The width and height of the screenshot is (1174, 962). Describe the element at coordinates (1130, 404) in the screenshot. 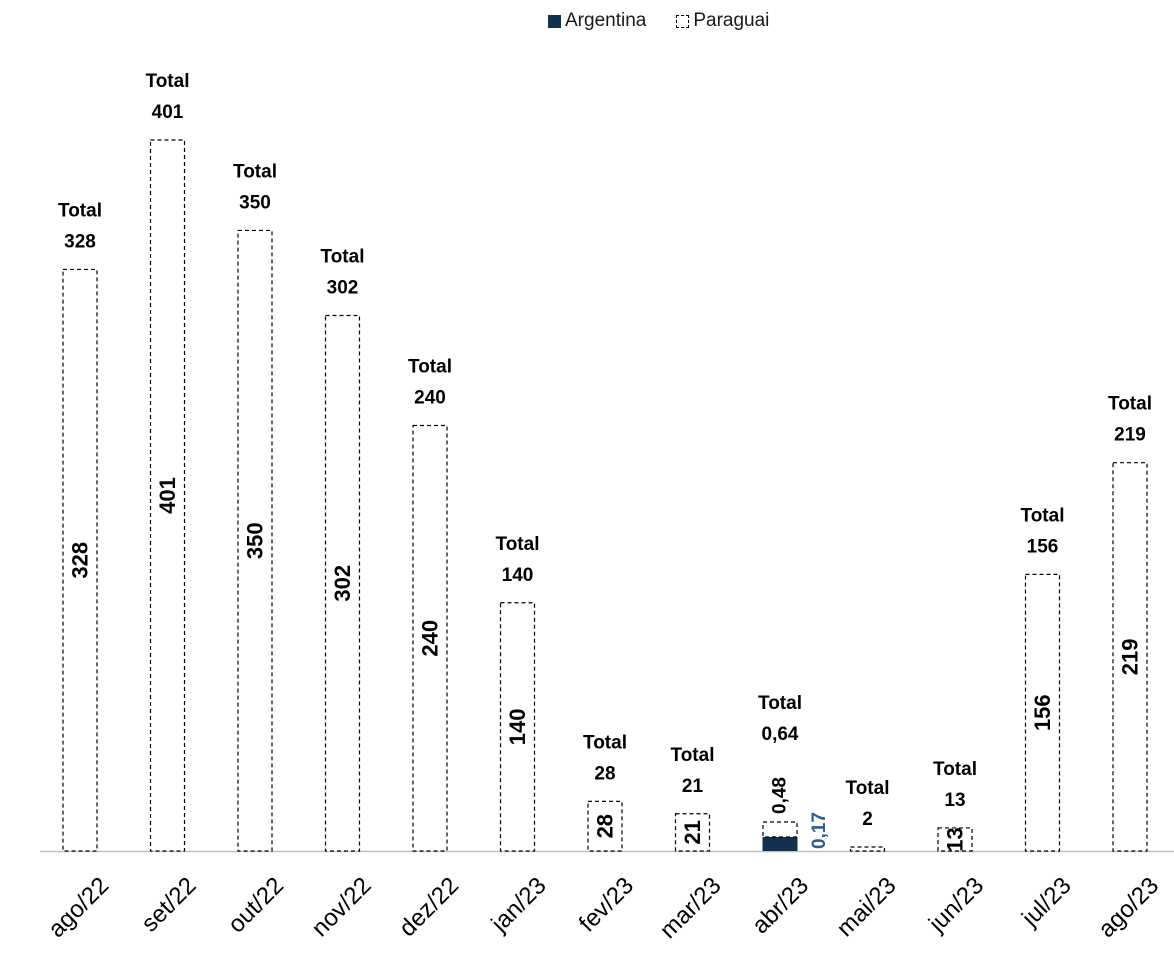

I see `total-prefix-12: Total` at that location.